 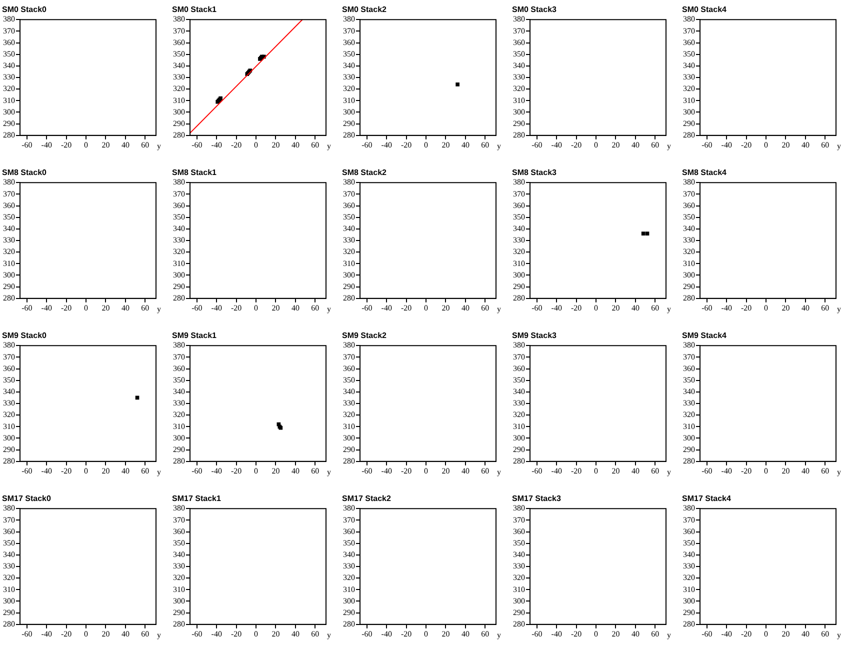 What do you see at coordinates (195, 9) in the screenshot?
I see `chart-title: SM0 Stack1` at bounding box center [195, 9].